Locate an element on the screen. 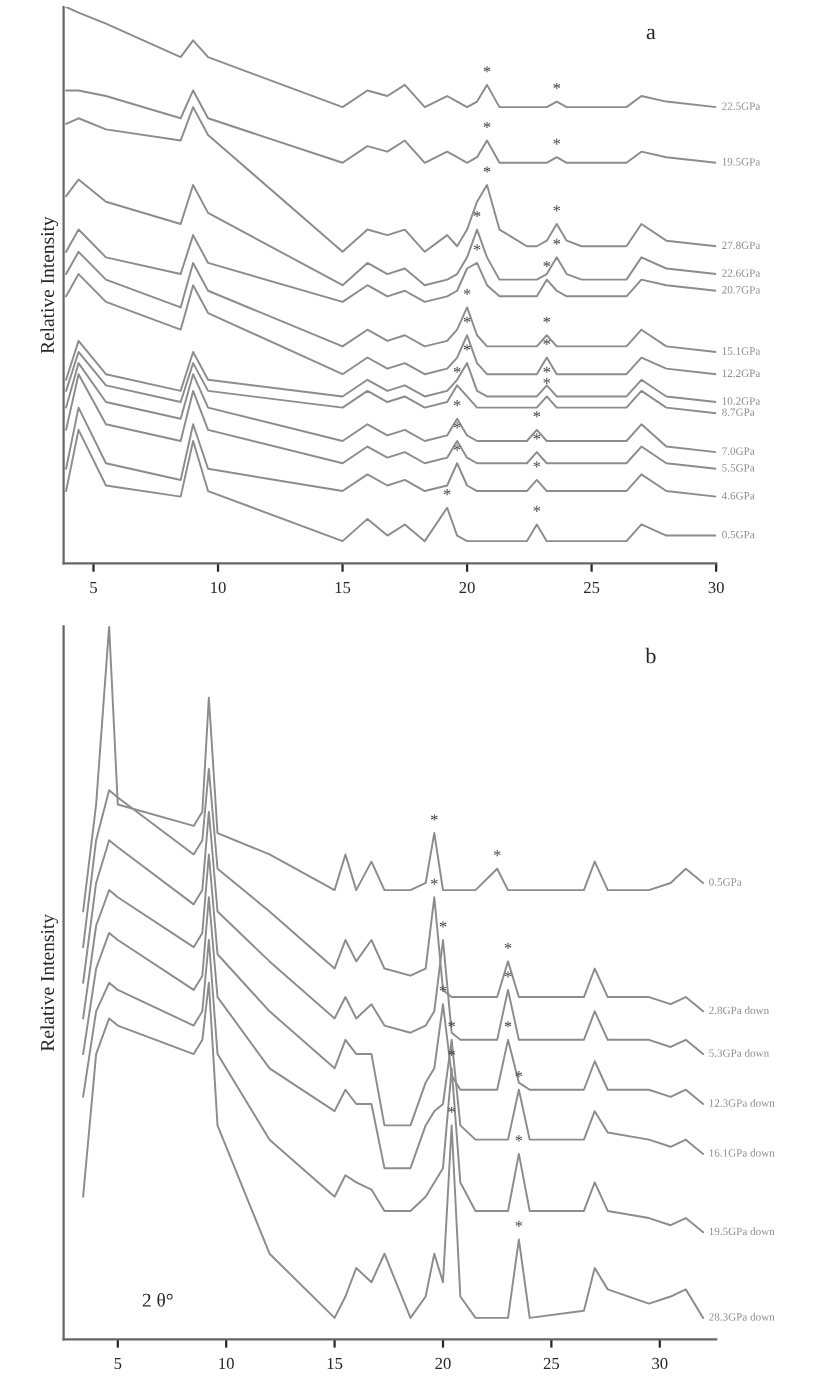 The height and width of the screenshot is (1398, 826). text: a is located at coordinates (651, 34).